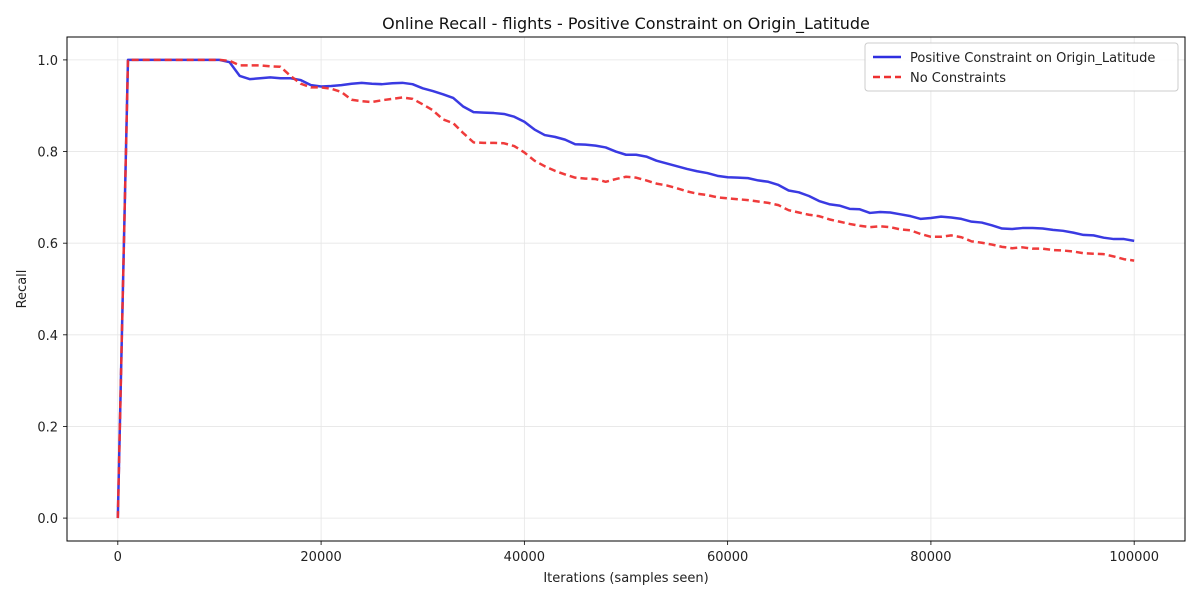 This screenshot has width=1200, height=600. I want to click on y-axis-label: Recall, so click(22, 289).